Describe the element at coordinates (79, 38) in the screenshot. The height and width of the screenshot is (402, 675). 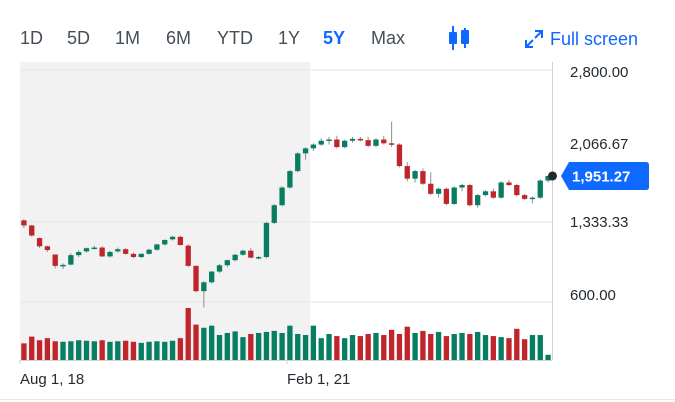
I see `range-5d-button: 5D` at that location.